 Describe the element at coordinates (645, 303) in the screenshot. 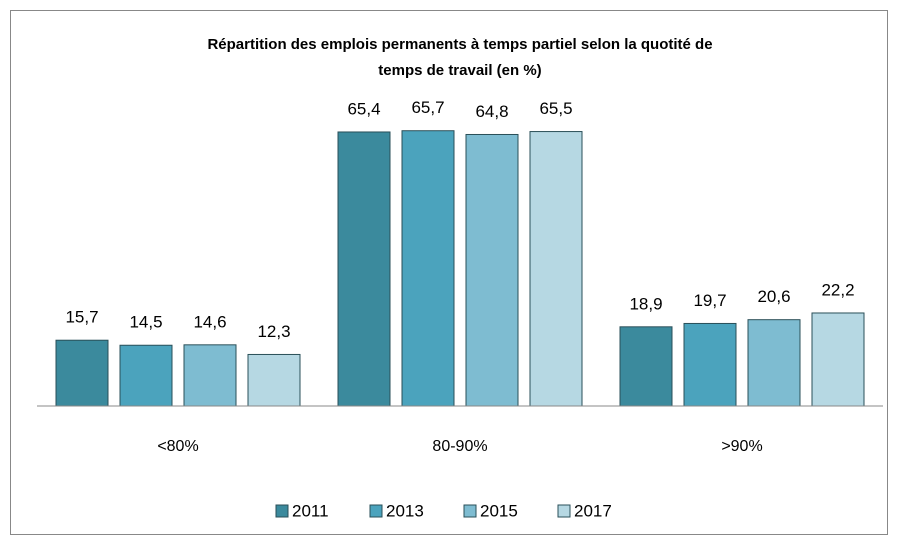

I see `data-label: 18,9` at that location.